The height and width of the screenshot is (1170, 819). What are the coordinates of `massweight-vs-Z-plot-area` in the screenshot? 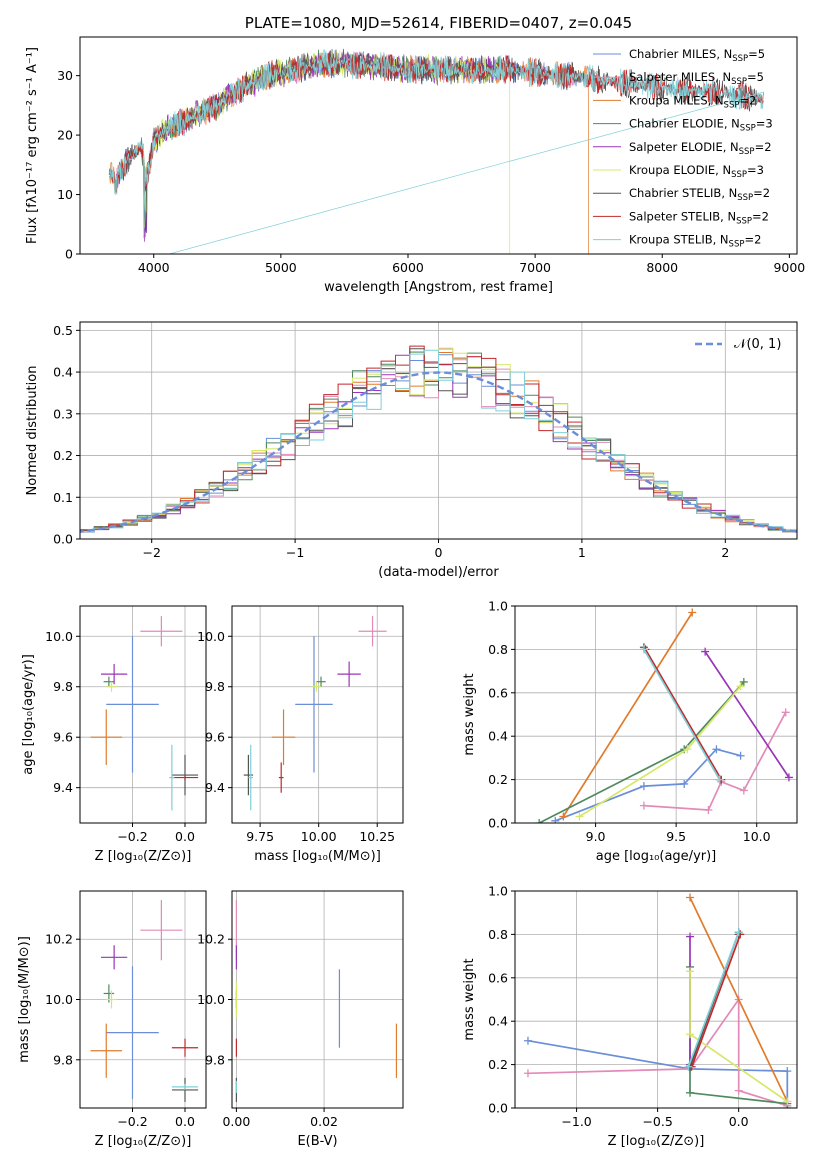 It's located at (657, 1000).